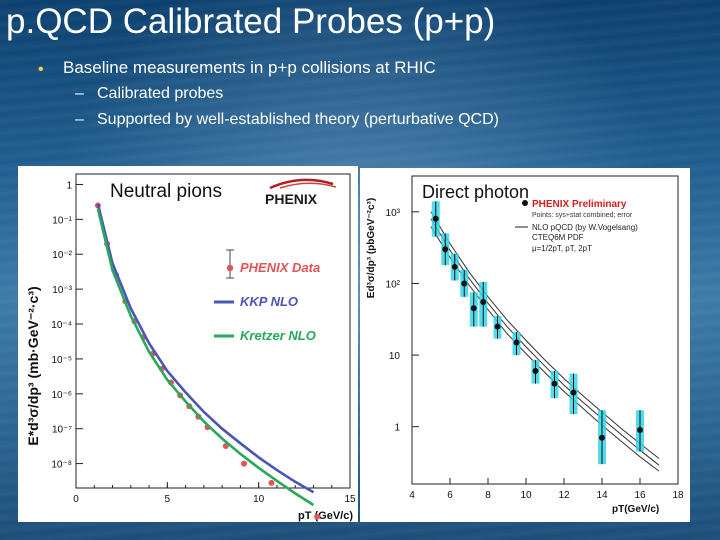 Image resolution: width=720 pixels, height=540 pixels. What do you see at coordinates (371, 248) in the screenshot?
I see `y-axis-label: Ed³σ/dp³ (pbGeV⁻²c³)` at bounding box center [371, 248].